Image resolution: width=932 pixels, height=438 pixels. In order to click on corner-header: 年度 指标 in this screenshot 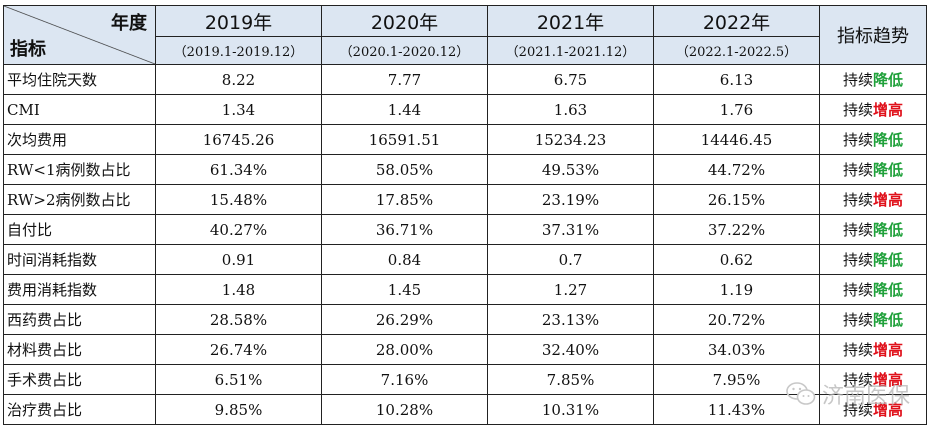, I will do `click(79, 35)`.